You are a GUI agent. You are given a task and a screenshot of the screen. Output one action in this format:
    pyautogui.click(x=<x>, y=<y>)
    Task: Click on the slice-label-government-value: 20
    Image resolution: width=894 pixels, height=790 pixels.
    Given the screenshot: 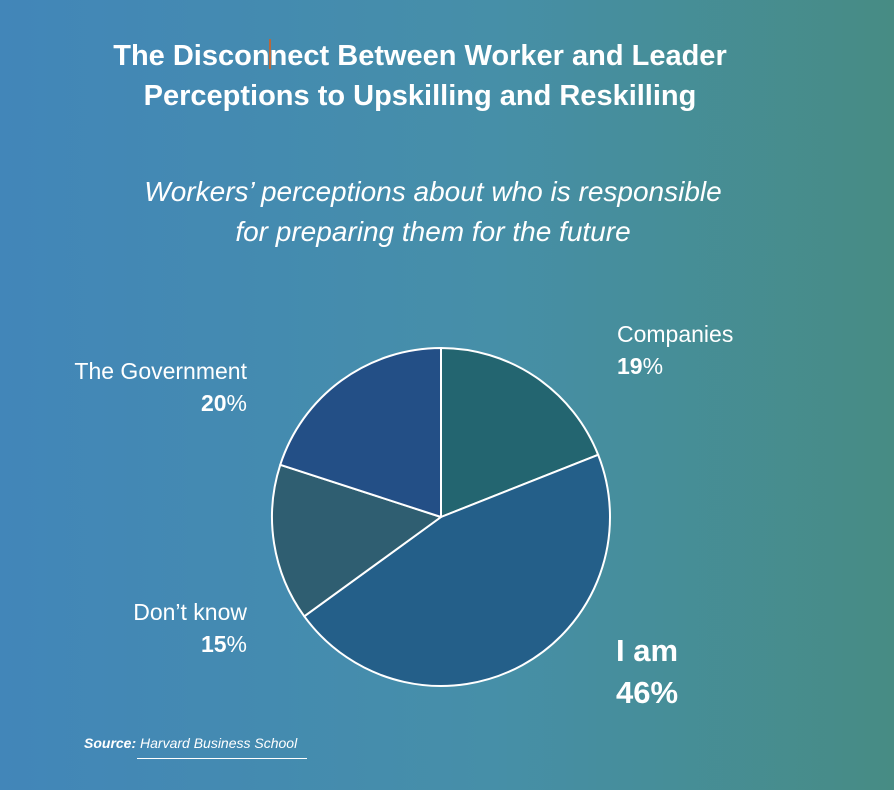 What is the action you would take?
    pyautogui.click(x=213, y=403)
    